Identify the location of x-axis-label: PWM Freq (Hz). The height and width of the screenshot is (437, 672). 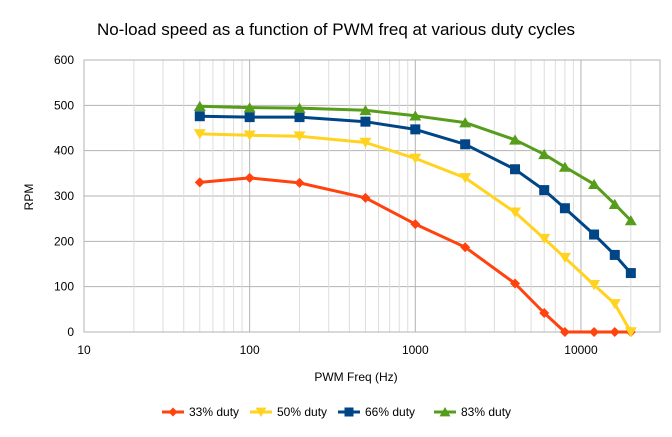
(355, 377).